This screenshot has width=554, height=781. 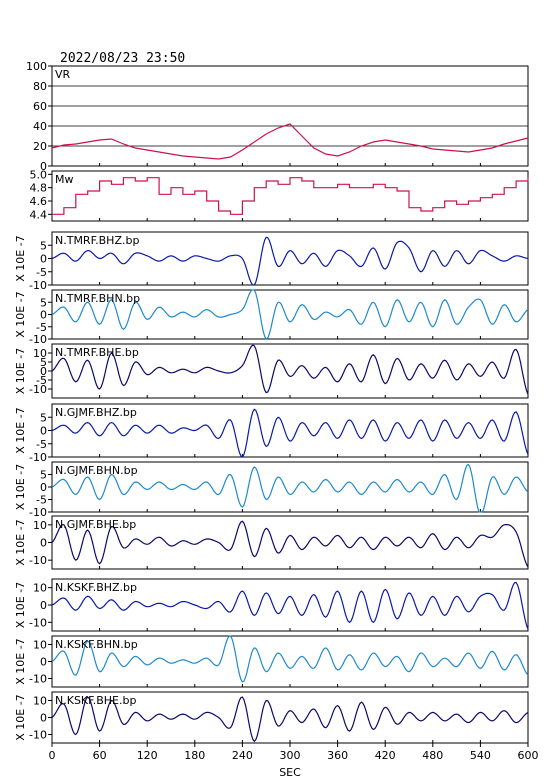 I want to click on panel-3: 50-5-10 N.TMRF.BHN.bp X 10E -7, so click(x=271, y=317).